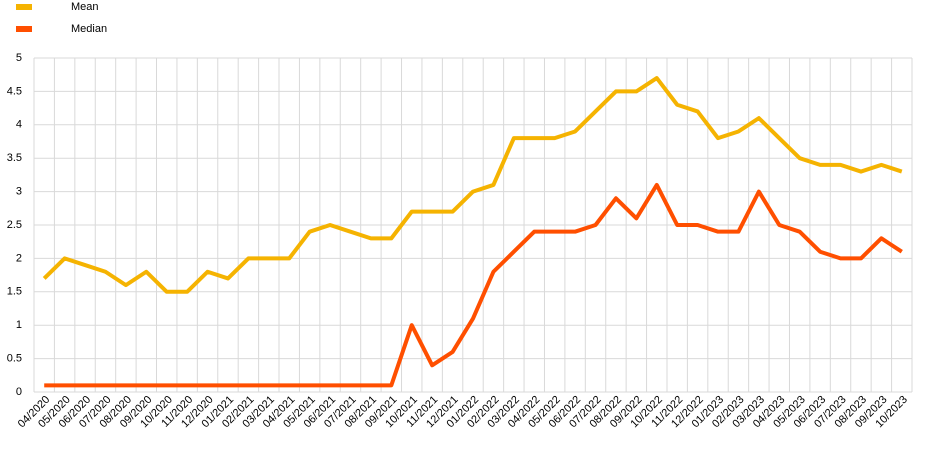  What do you see at coordinates (89, 29) in the screenshot?
I see `legend-label: Median` at bounding box center [89, 29].